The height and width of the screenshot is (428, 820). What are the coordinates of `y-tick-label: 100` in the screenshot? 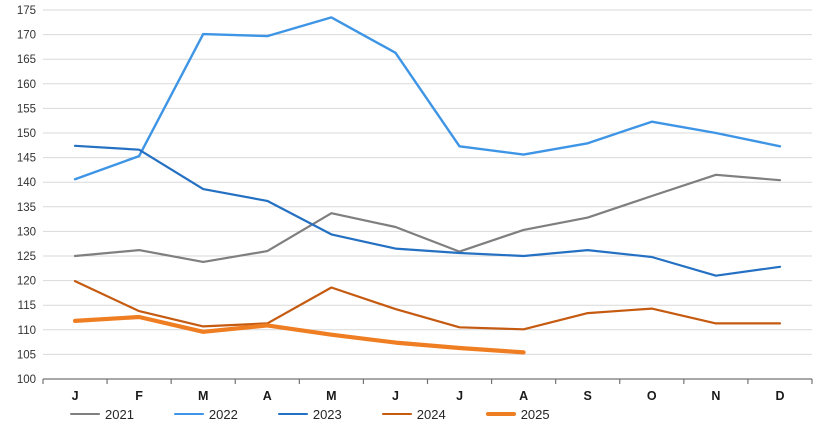 It's located at (26, 380).